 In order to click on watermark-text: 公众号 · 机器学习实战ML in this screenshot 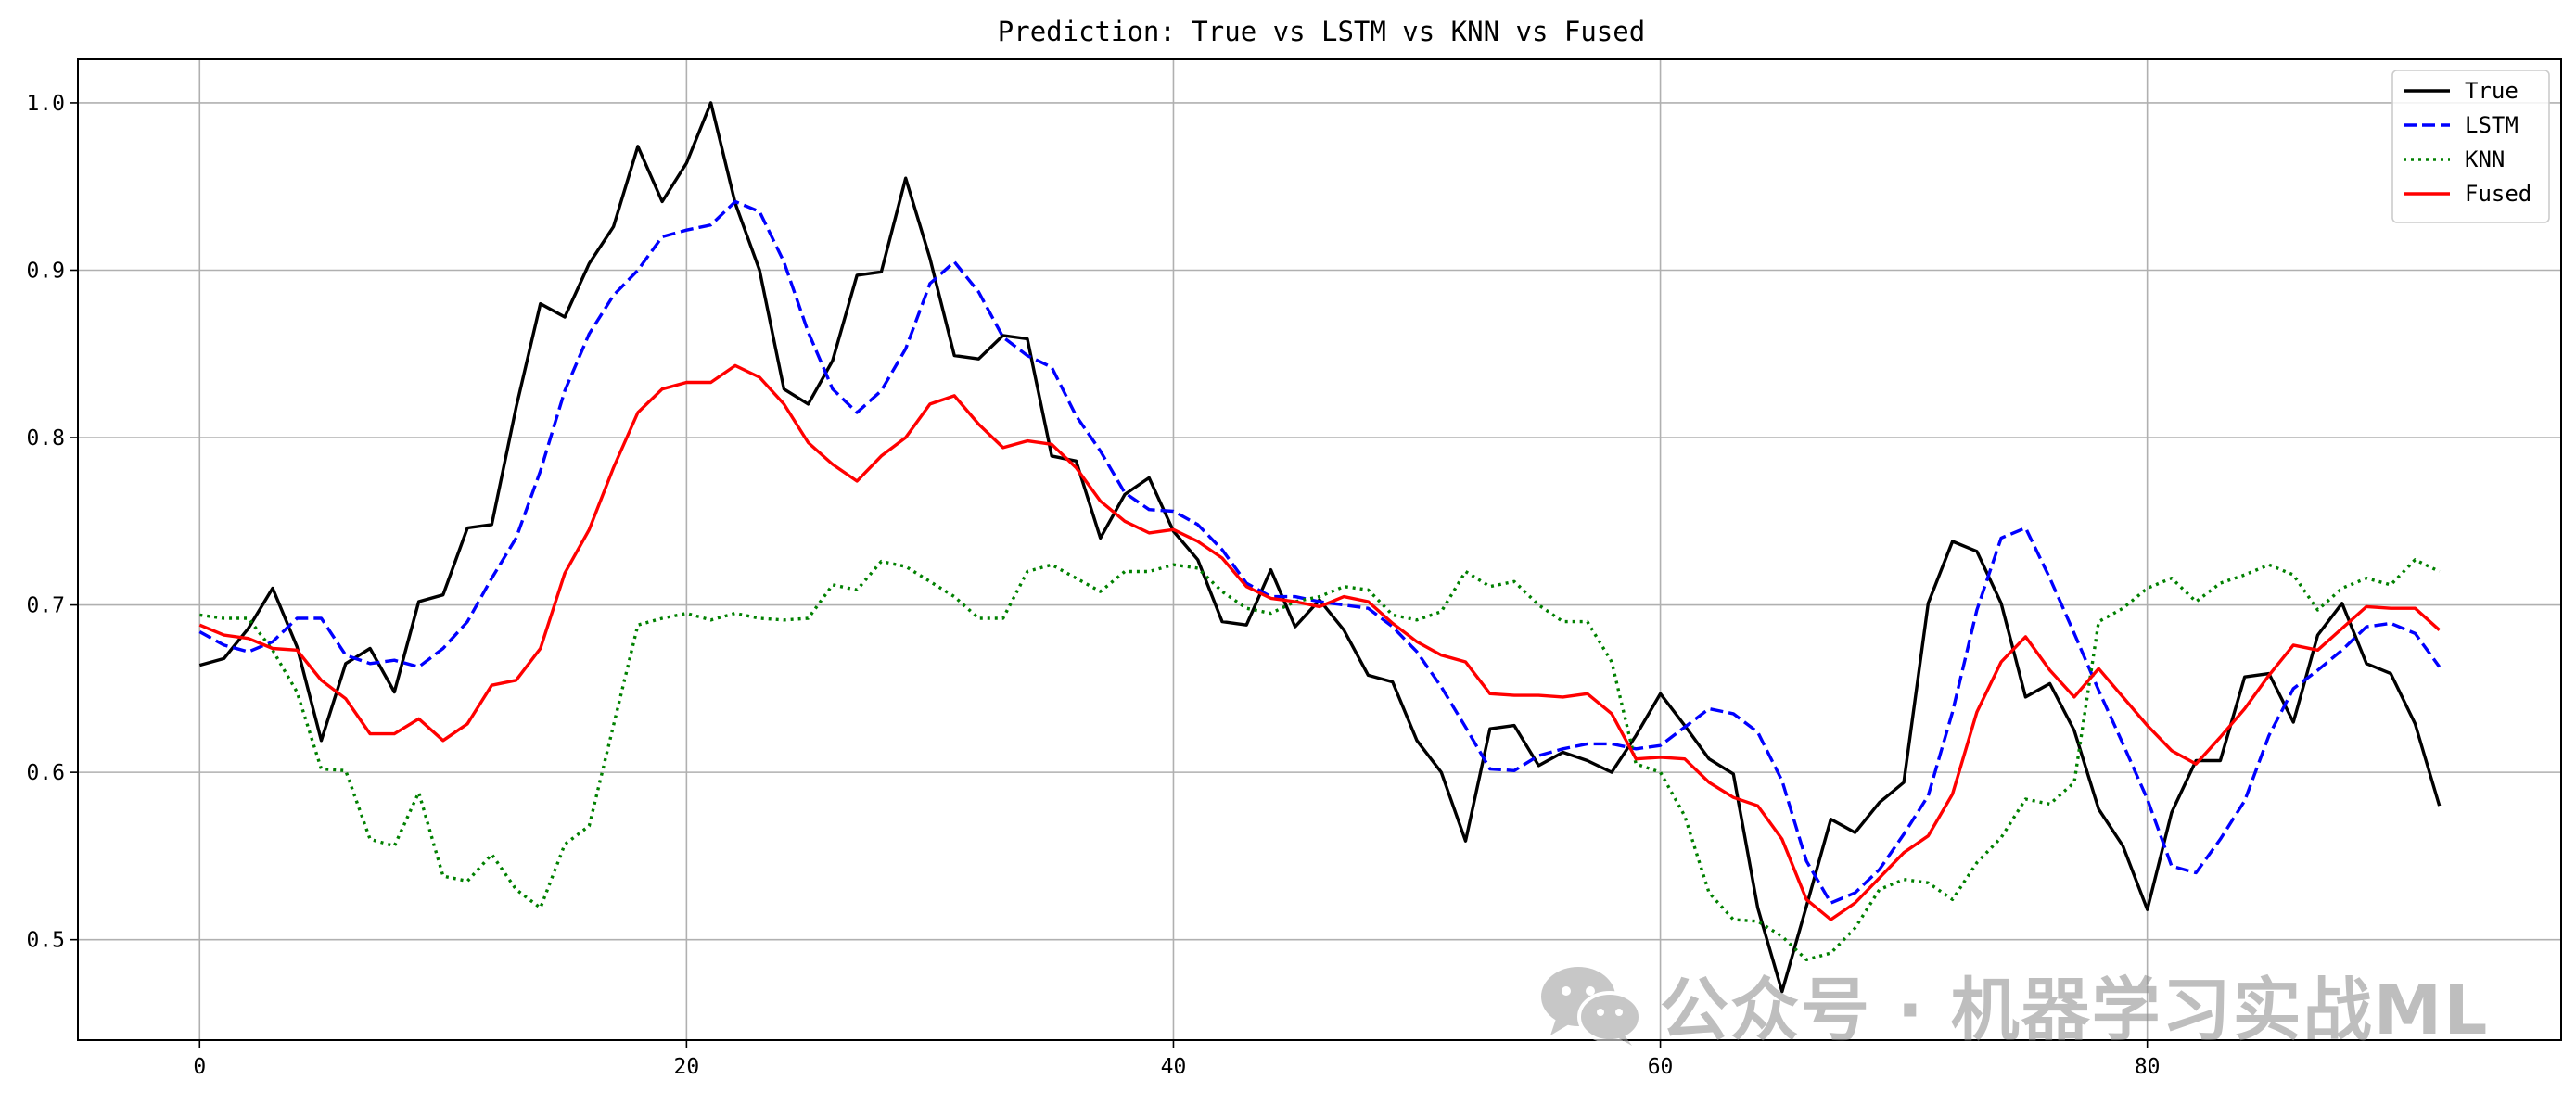, I will do `click(2075, 1010)`.